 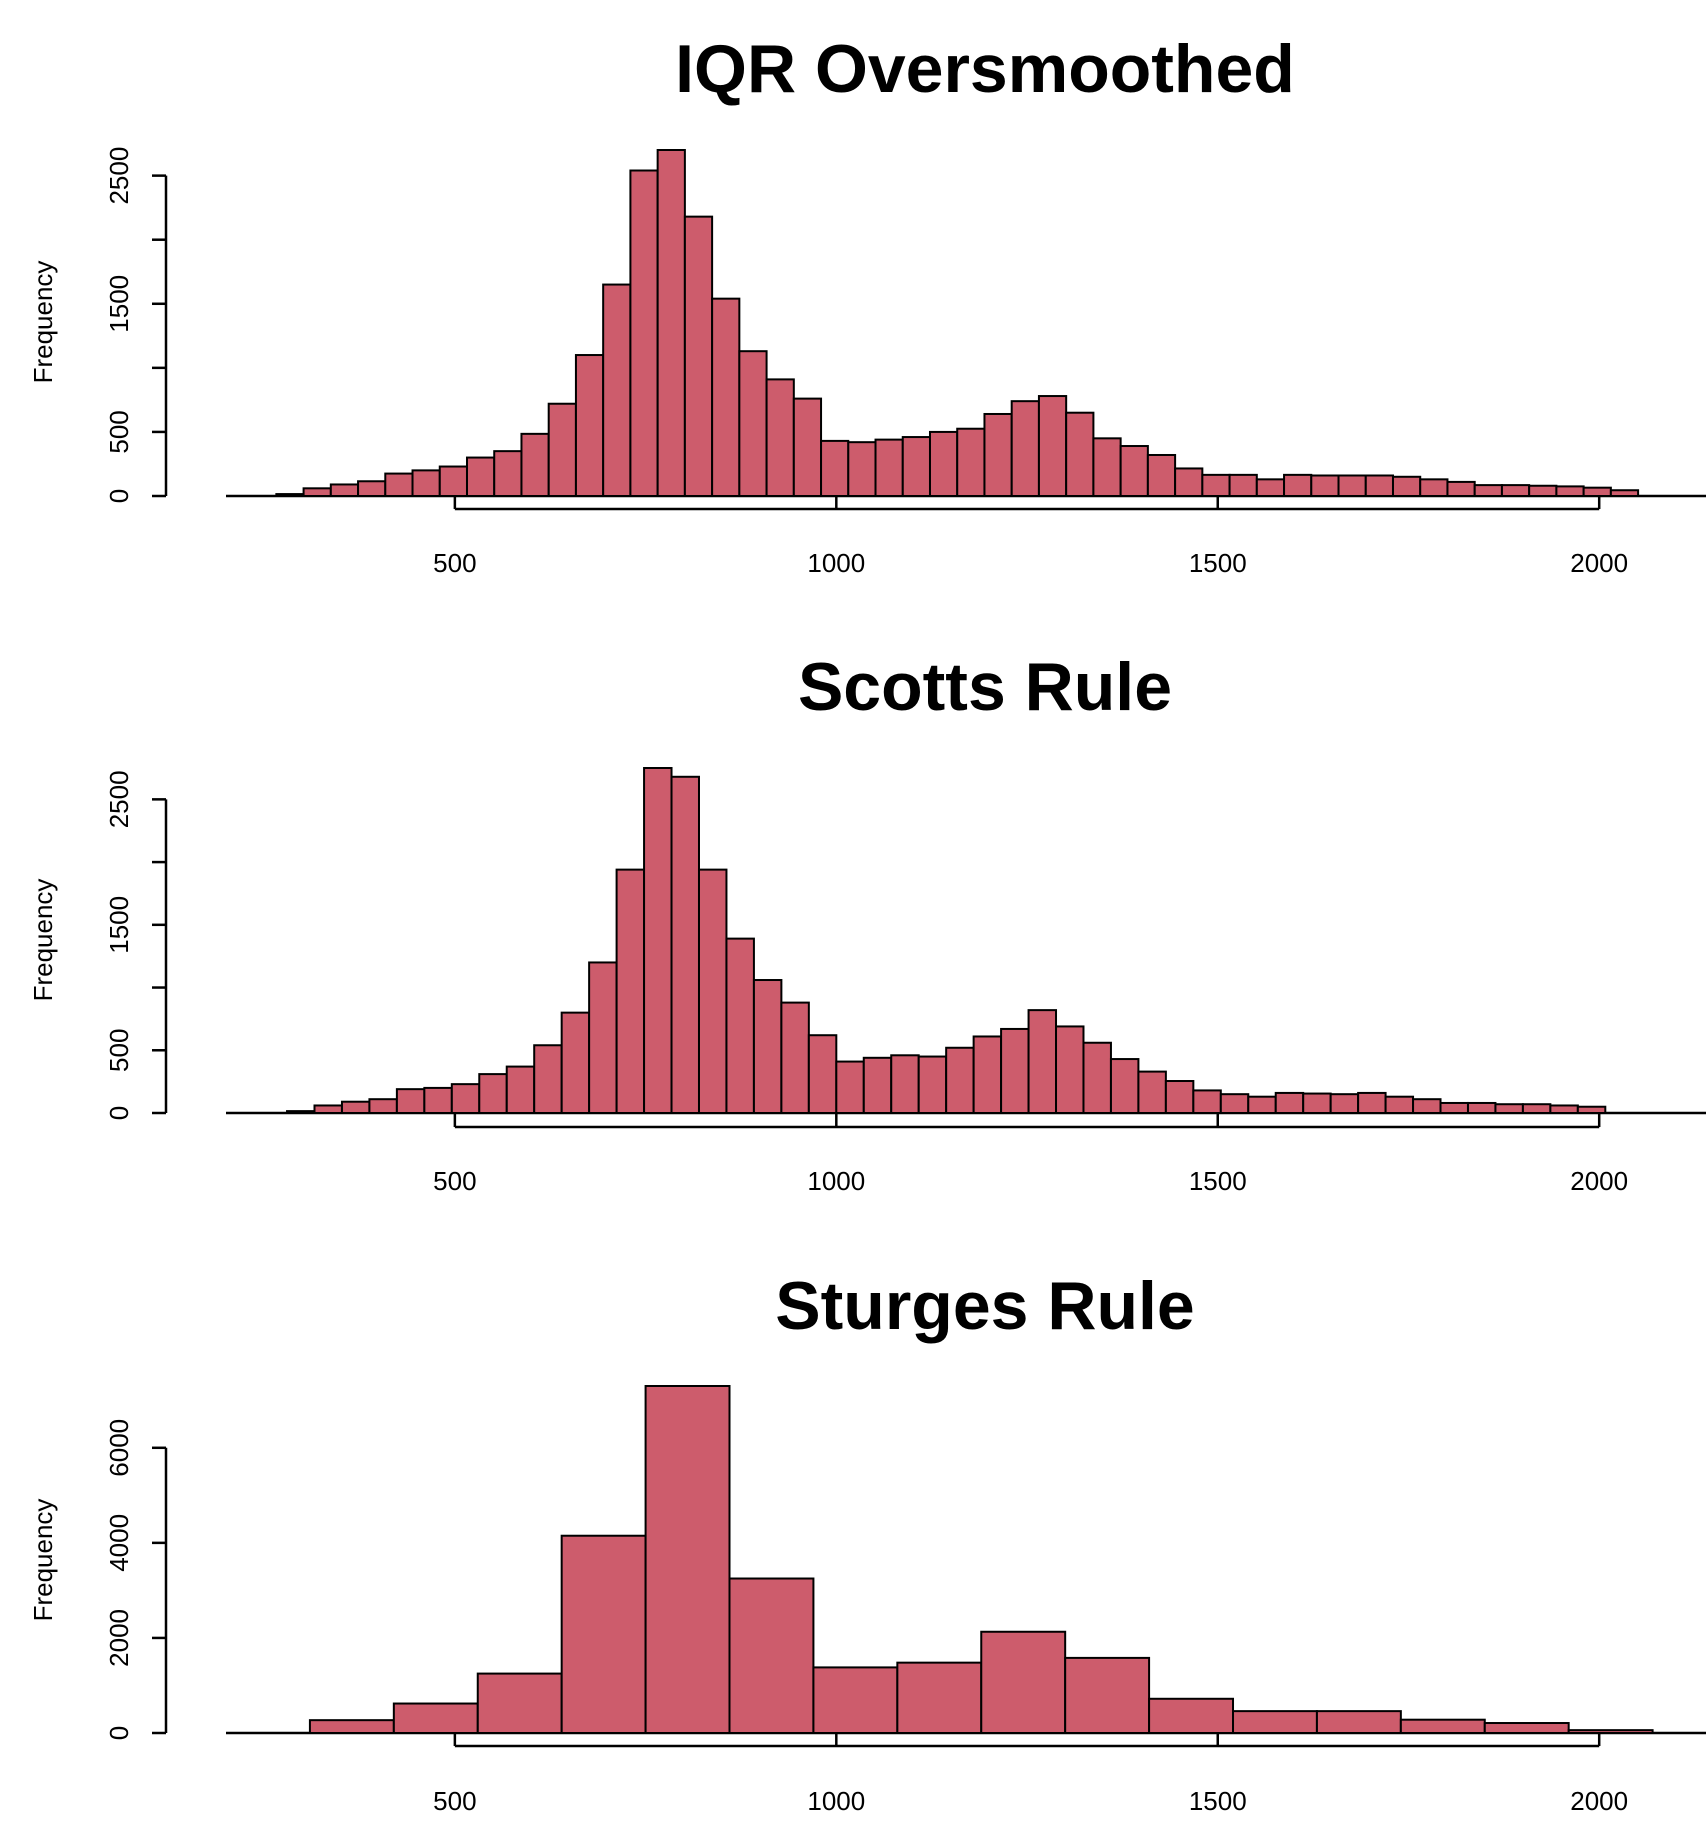 What do you see at coordinates (454, 1801) in the screenshot?
I see `panel-3-x-tick-label: 500` at bounding box center [454, 1801].